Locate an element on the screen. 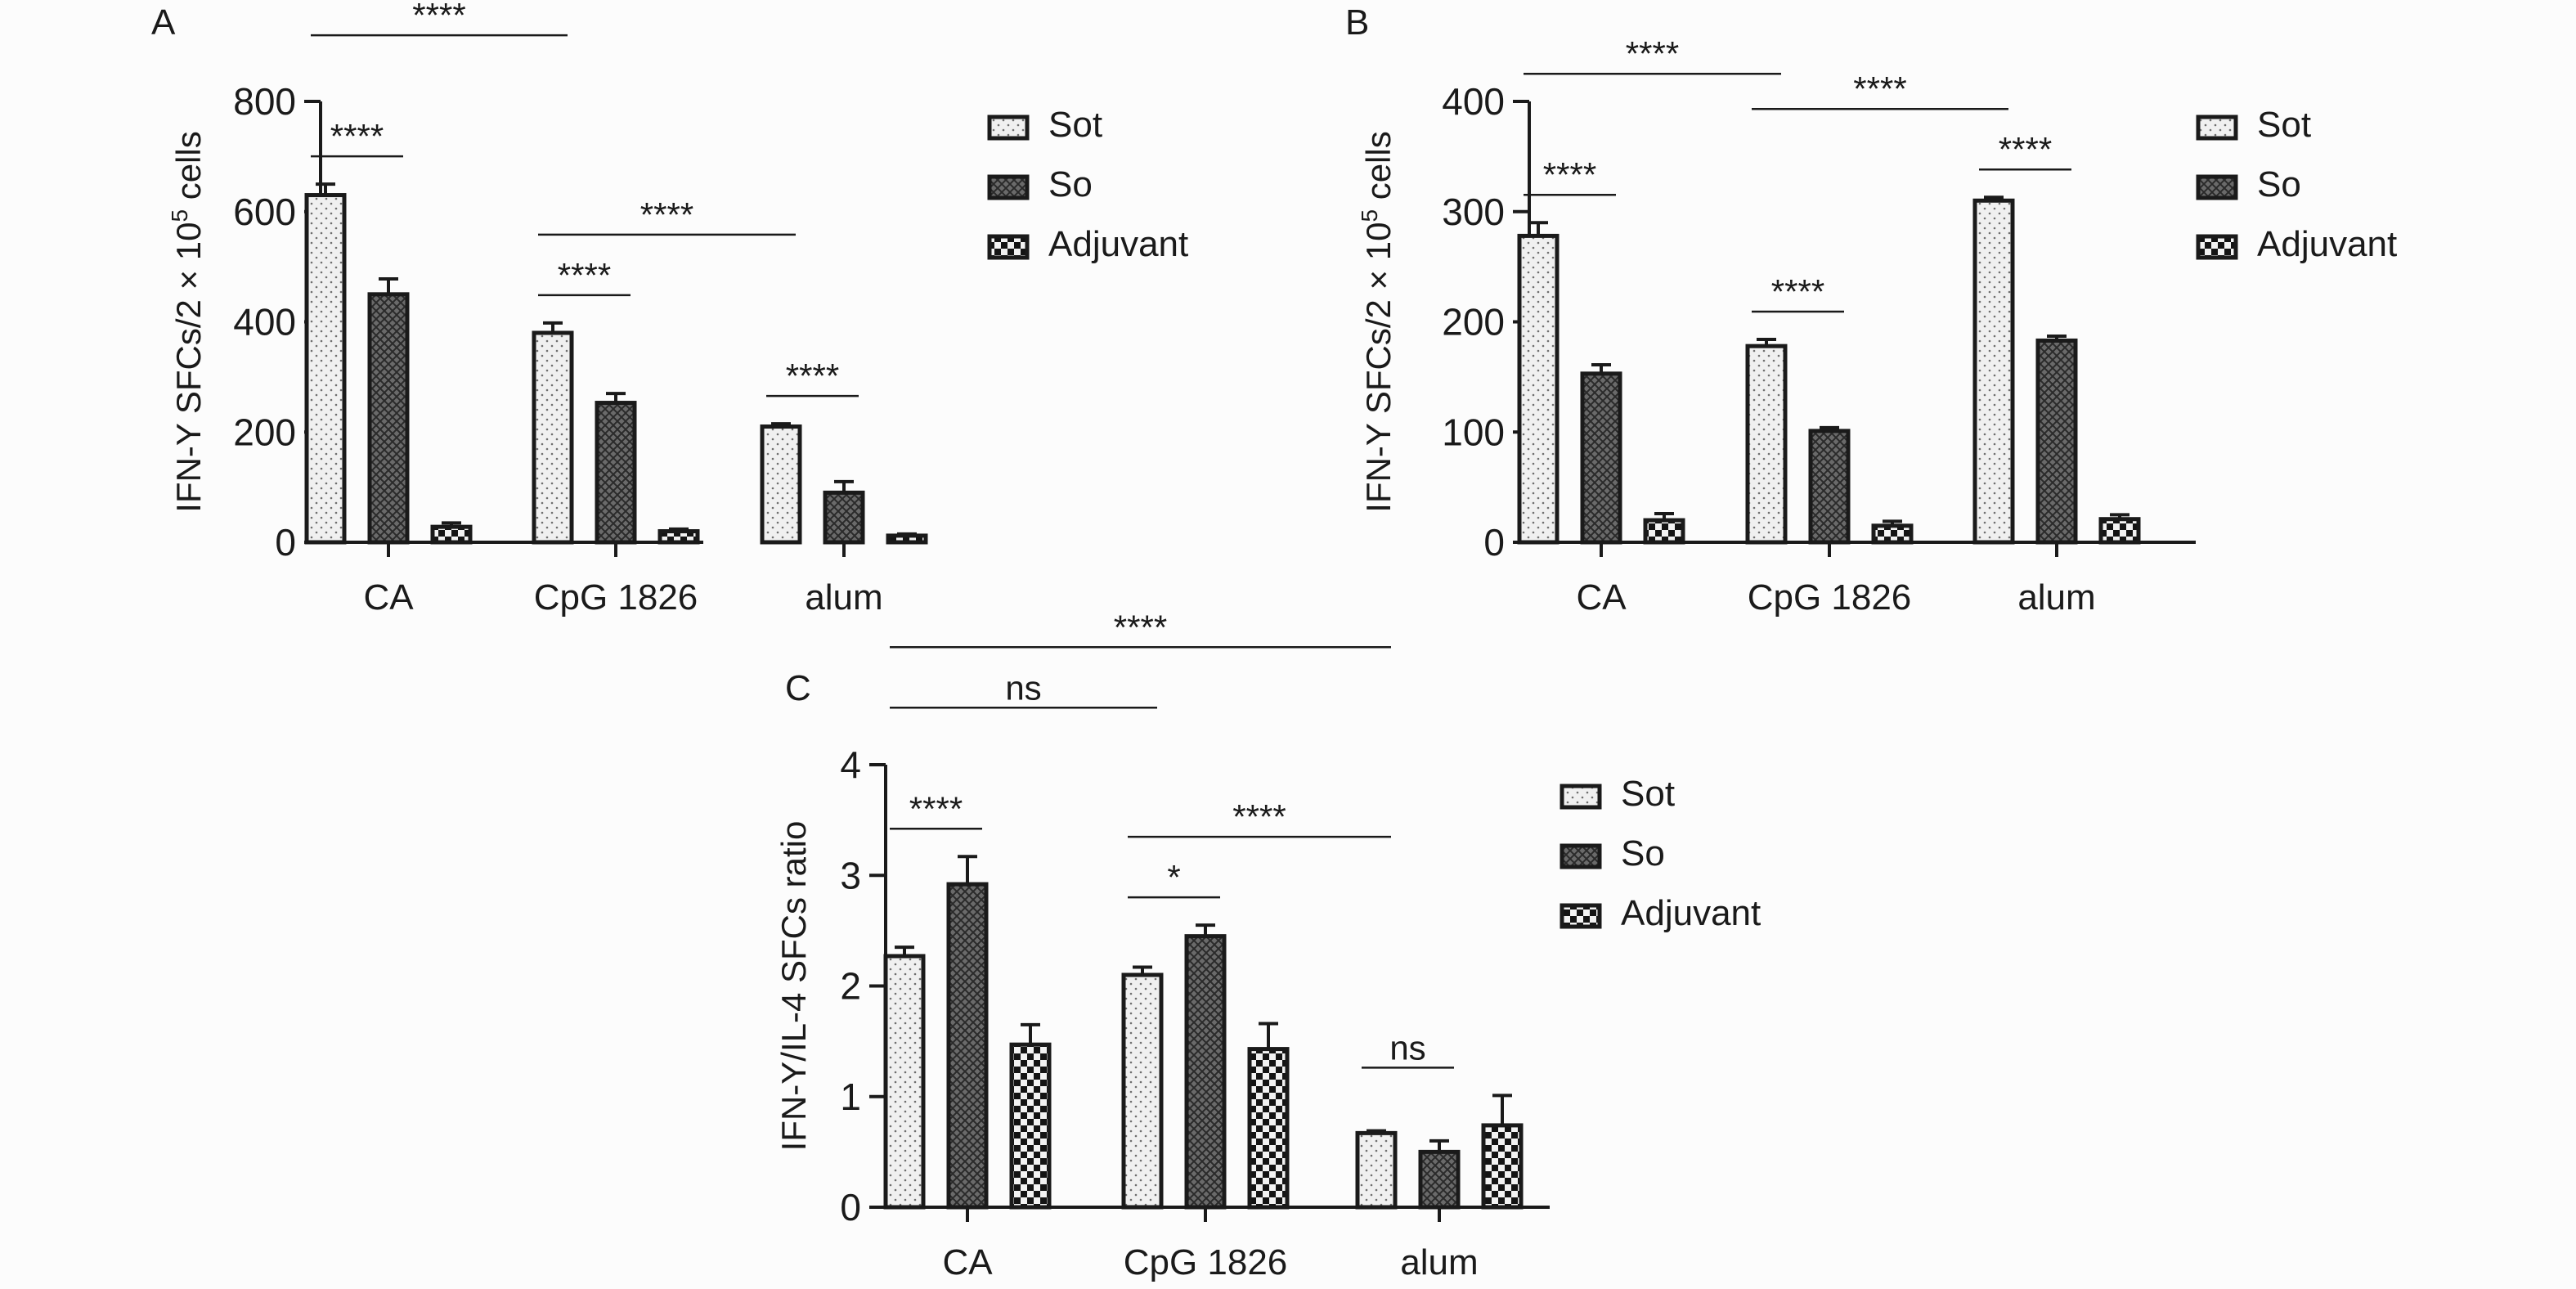 The height and width of the screenshot is (1289, 2576). y-tick-label: 3 is located at coordinates (851, 875).